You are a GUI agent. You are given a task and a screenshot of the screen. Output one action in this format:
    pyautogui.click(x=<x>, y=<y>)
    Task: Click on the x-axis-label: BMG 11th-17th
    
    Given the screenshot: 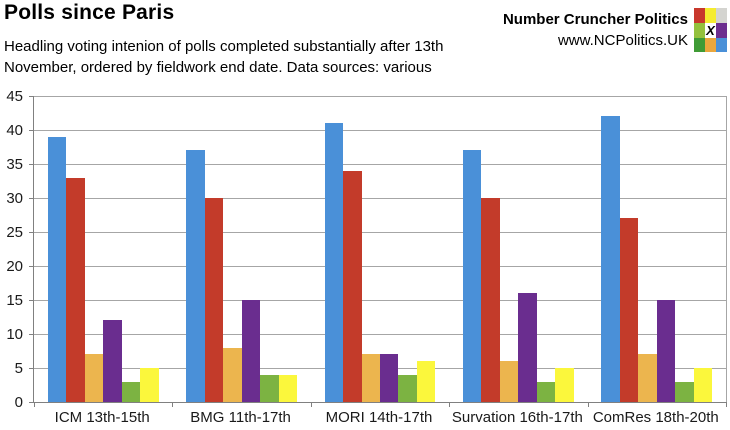 What is the action you would take?
    pyautogui.click(x=240, y=417)
    